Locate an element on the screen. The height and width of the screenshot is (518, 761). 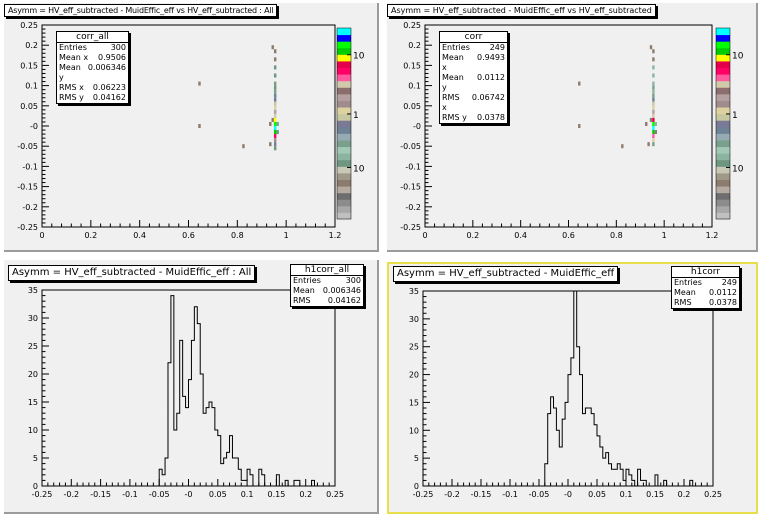
stats-label: RMS y is located at coordinates (71, 97).